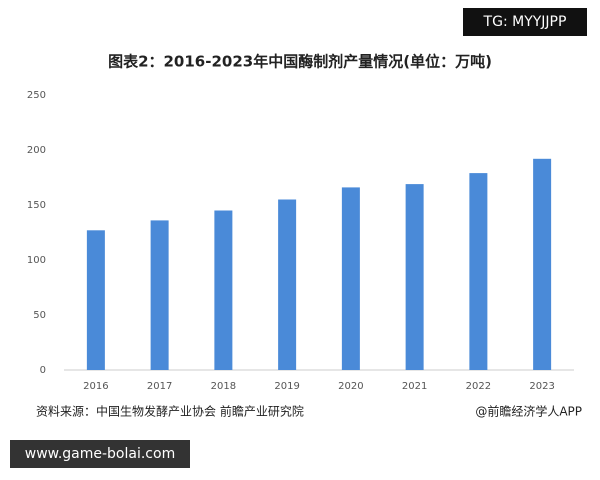  Describe the element at coordinates (300, 62) in the screenshot. I see `chart-title: 图表2：2016-2023年中国酶制剂产量情况(单位：万吨)` at that location.